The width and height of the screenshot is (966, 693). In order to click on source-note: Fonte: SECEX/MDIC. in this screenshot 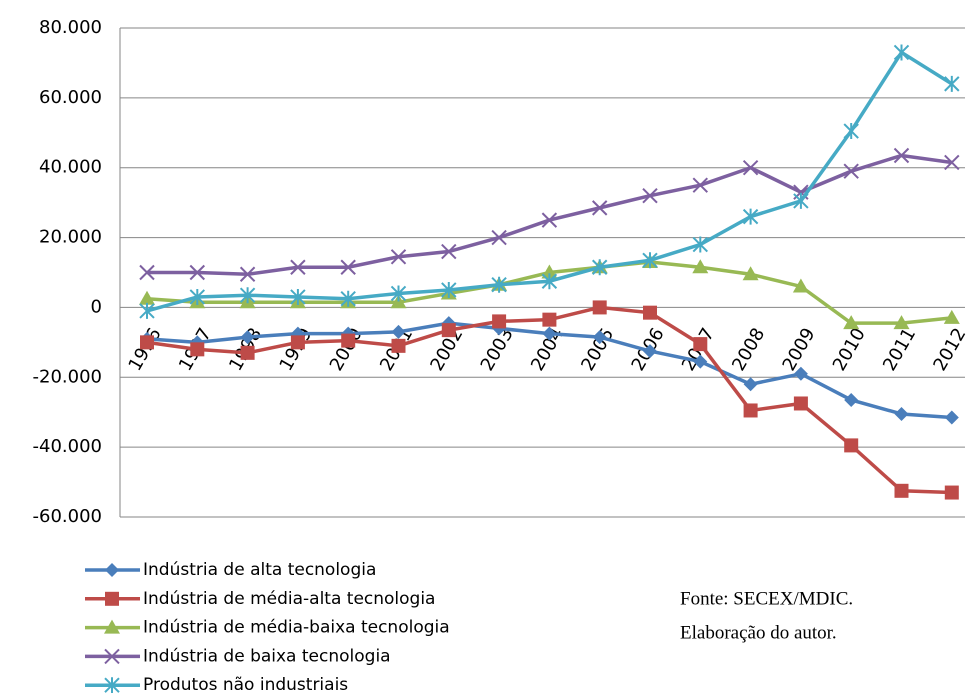, I will do `click(766, 598)`.